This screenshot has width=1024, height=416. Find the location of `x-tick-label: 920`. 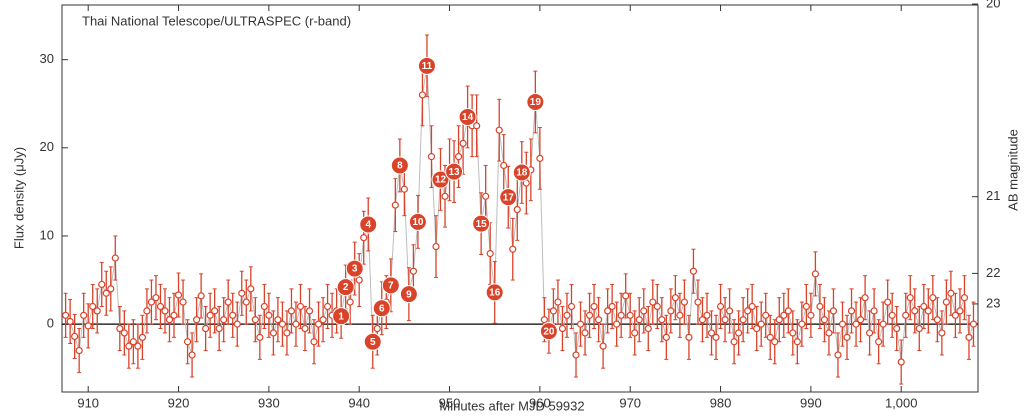

x-tick-label: 920 is located at coordinates (179, 402).